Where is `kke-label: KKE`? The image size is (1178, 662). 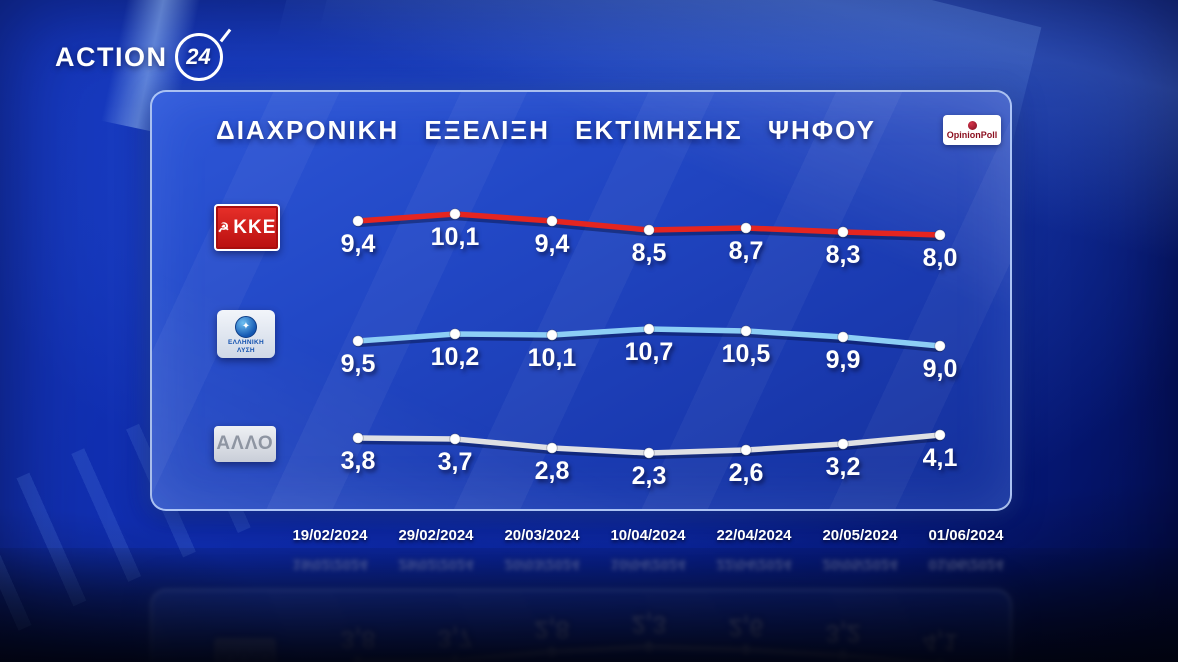
kke-label: KKE is located at coordinates (255, 227).